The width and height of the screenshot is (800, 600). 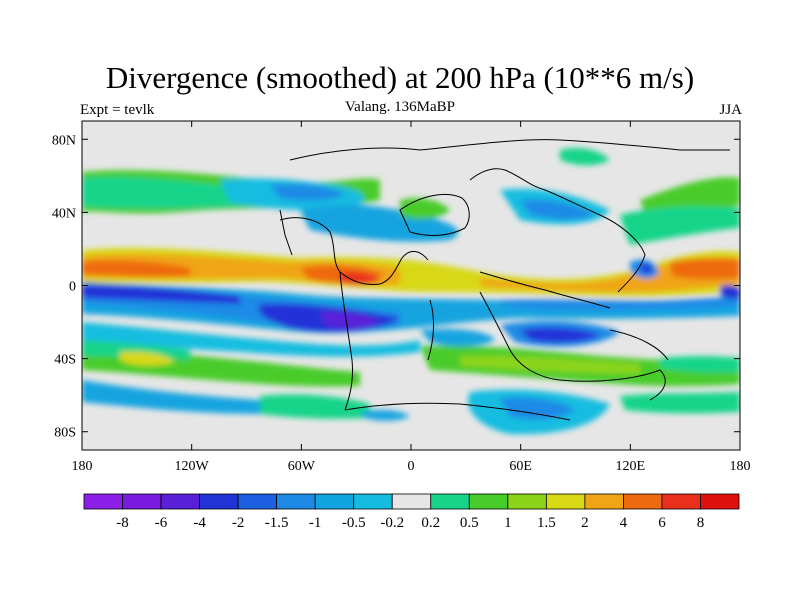 I want to click on y-tick-label: 0, so click(x=72, y=287).